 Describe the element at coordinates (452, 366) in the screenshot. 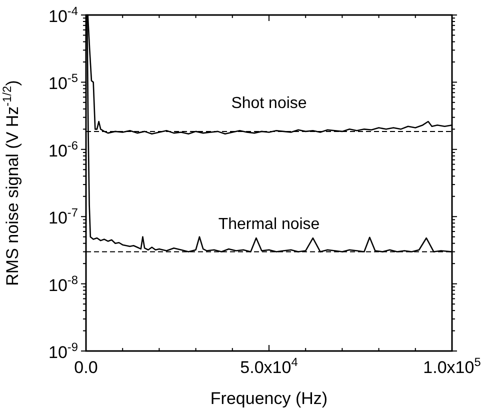

I see `x-tick-label: 1.0x10$^{5}$` at that location.